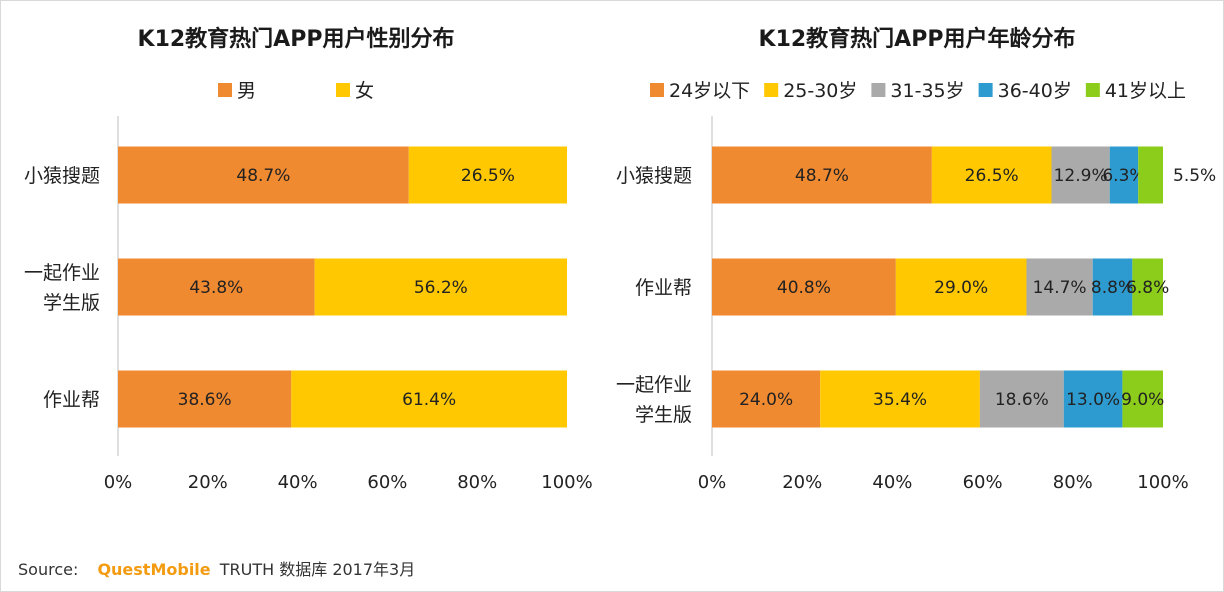 This screenshot has width=1224, height=592. What do you see at coordinates (246, 91) in the screenshot?
I see `legend-label: 男` at bounding box center [246, 91].